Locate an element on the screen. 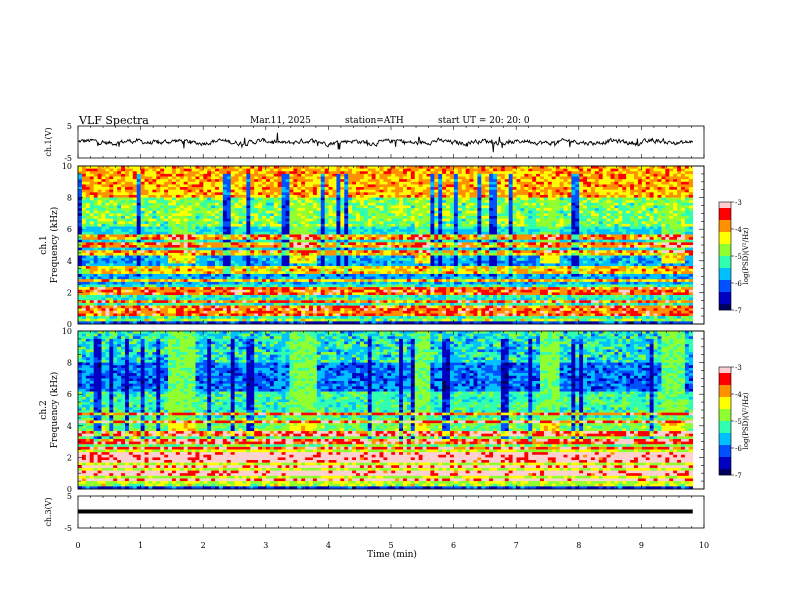 The height and width of the screenshot is (612, 792). ch3-ytick-top: 5 is located at coordinates (69, 496).